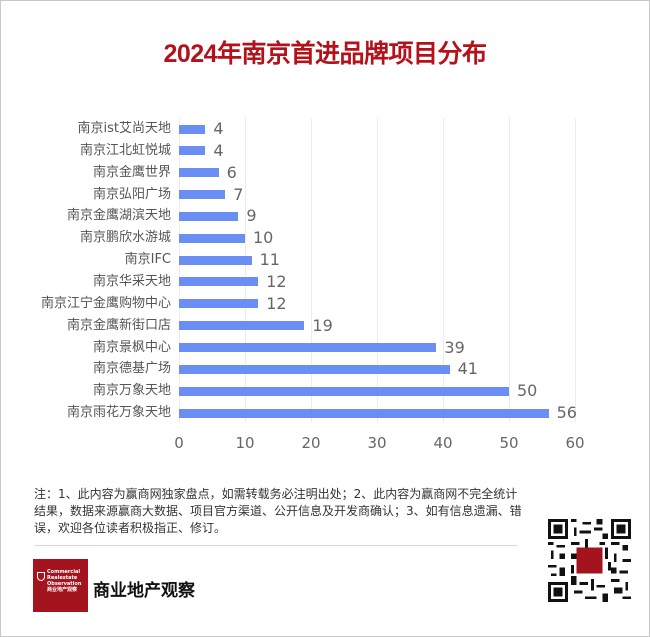 The width and height of the screenshot is (650, 637). Describe the element at coordinates (125, 238) in the screenshot. I see `category-label: 南京鹏欣水游城` at that location.